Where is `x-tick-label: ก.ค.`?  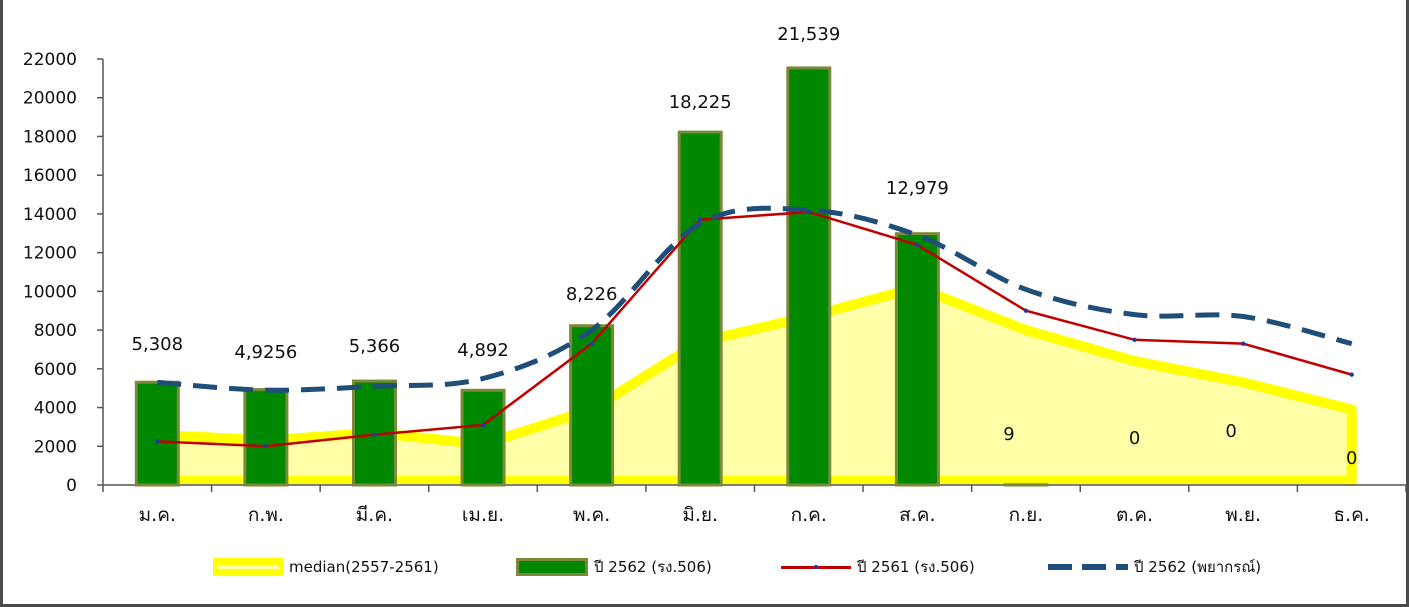 x-tick-label: ก.ค. is located at coordinates (809, 515).